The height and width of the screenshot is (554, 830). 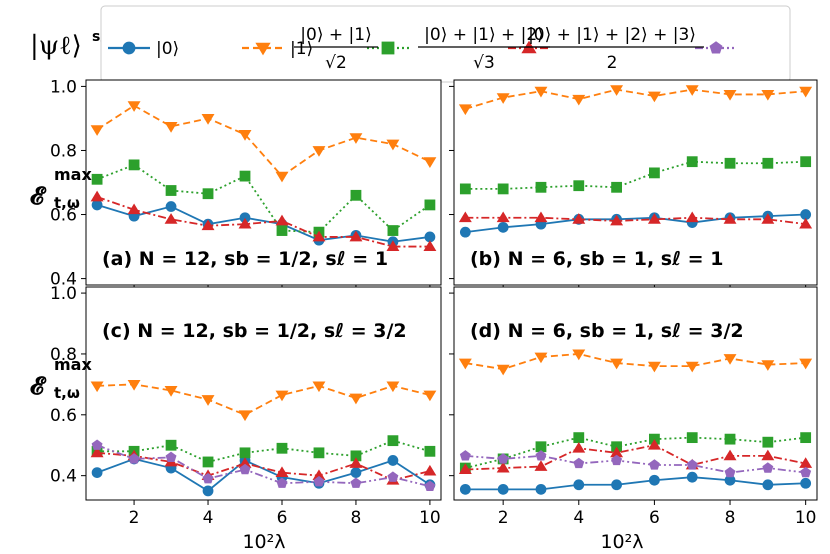 What do you see at coordinates (806, 518) in the screenshot?
I see `xtick-label-d-4: 10` at bounding box center [806, 518].